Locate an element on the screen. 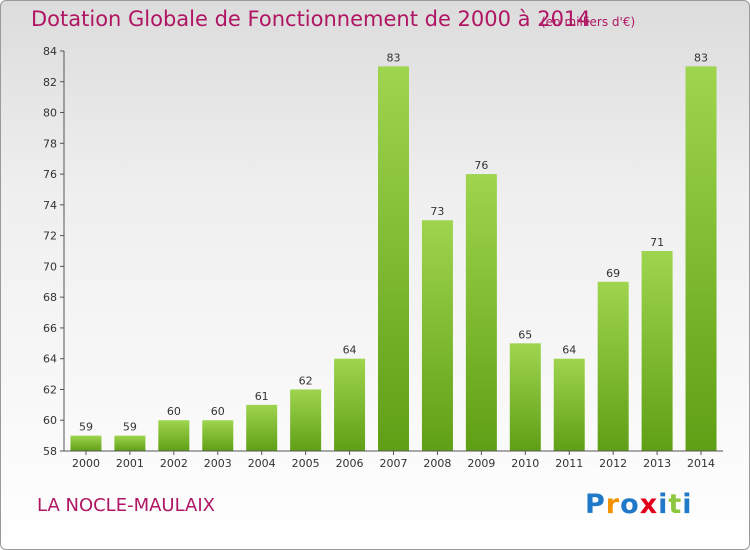  bar-value-label: 61 is located at coordinates (262, 396).